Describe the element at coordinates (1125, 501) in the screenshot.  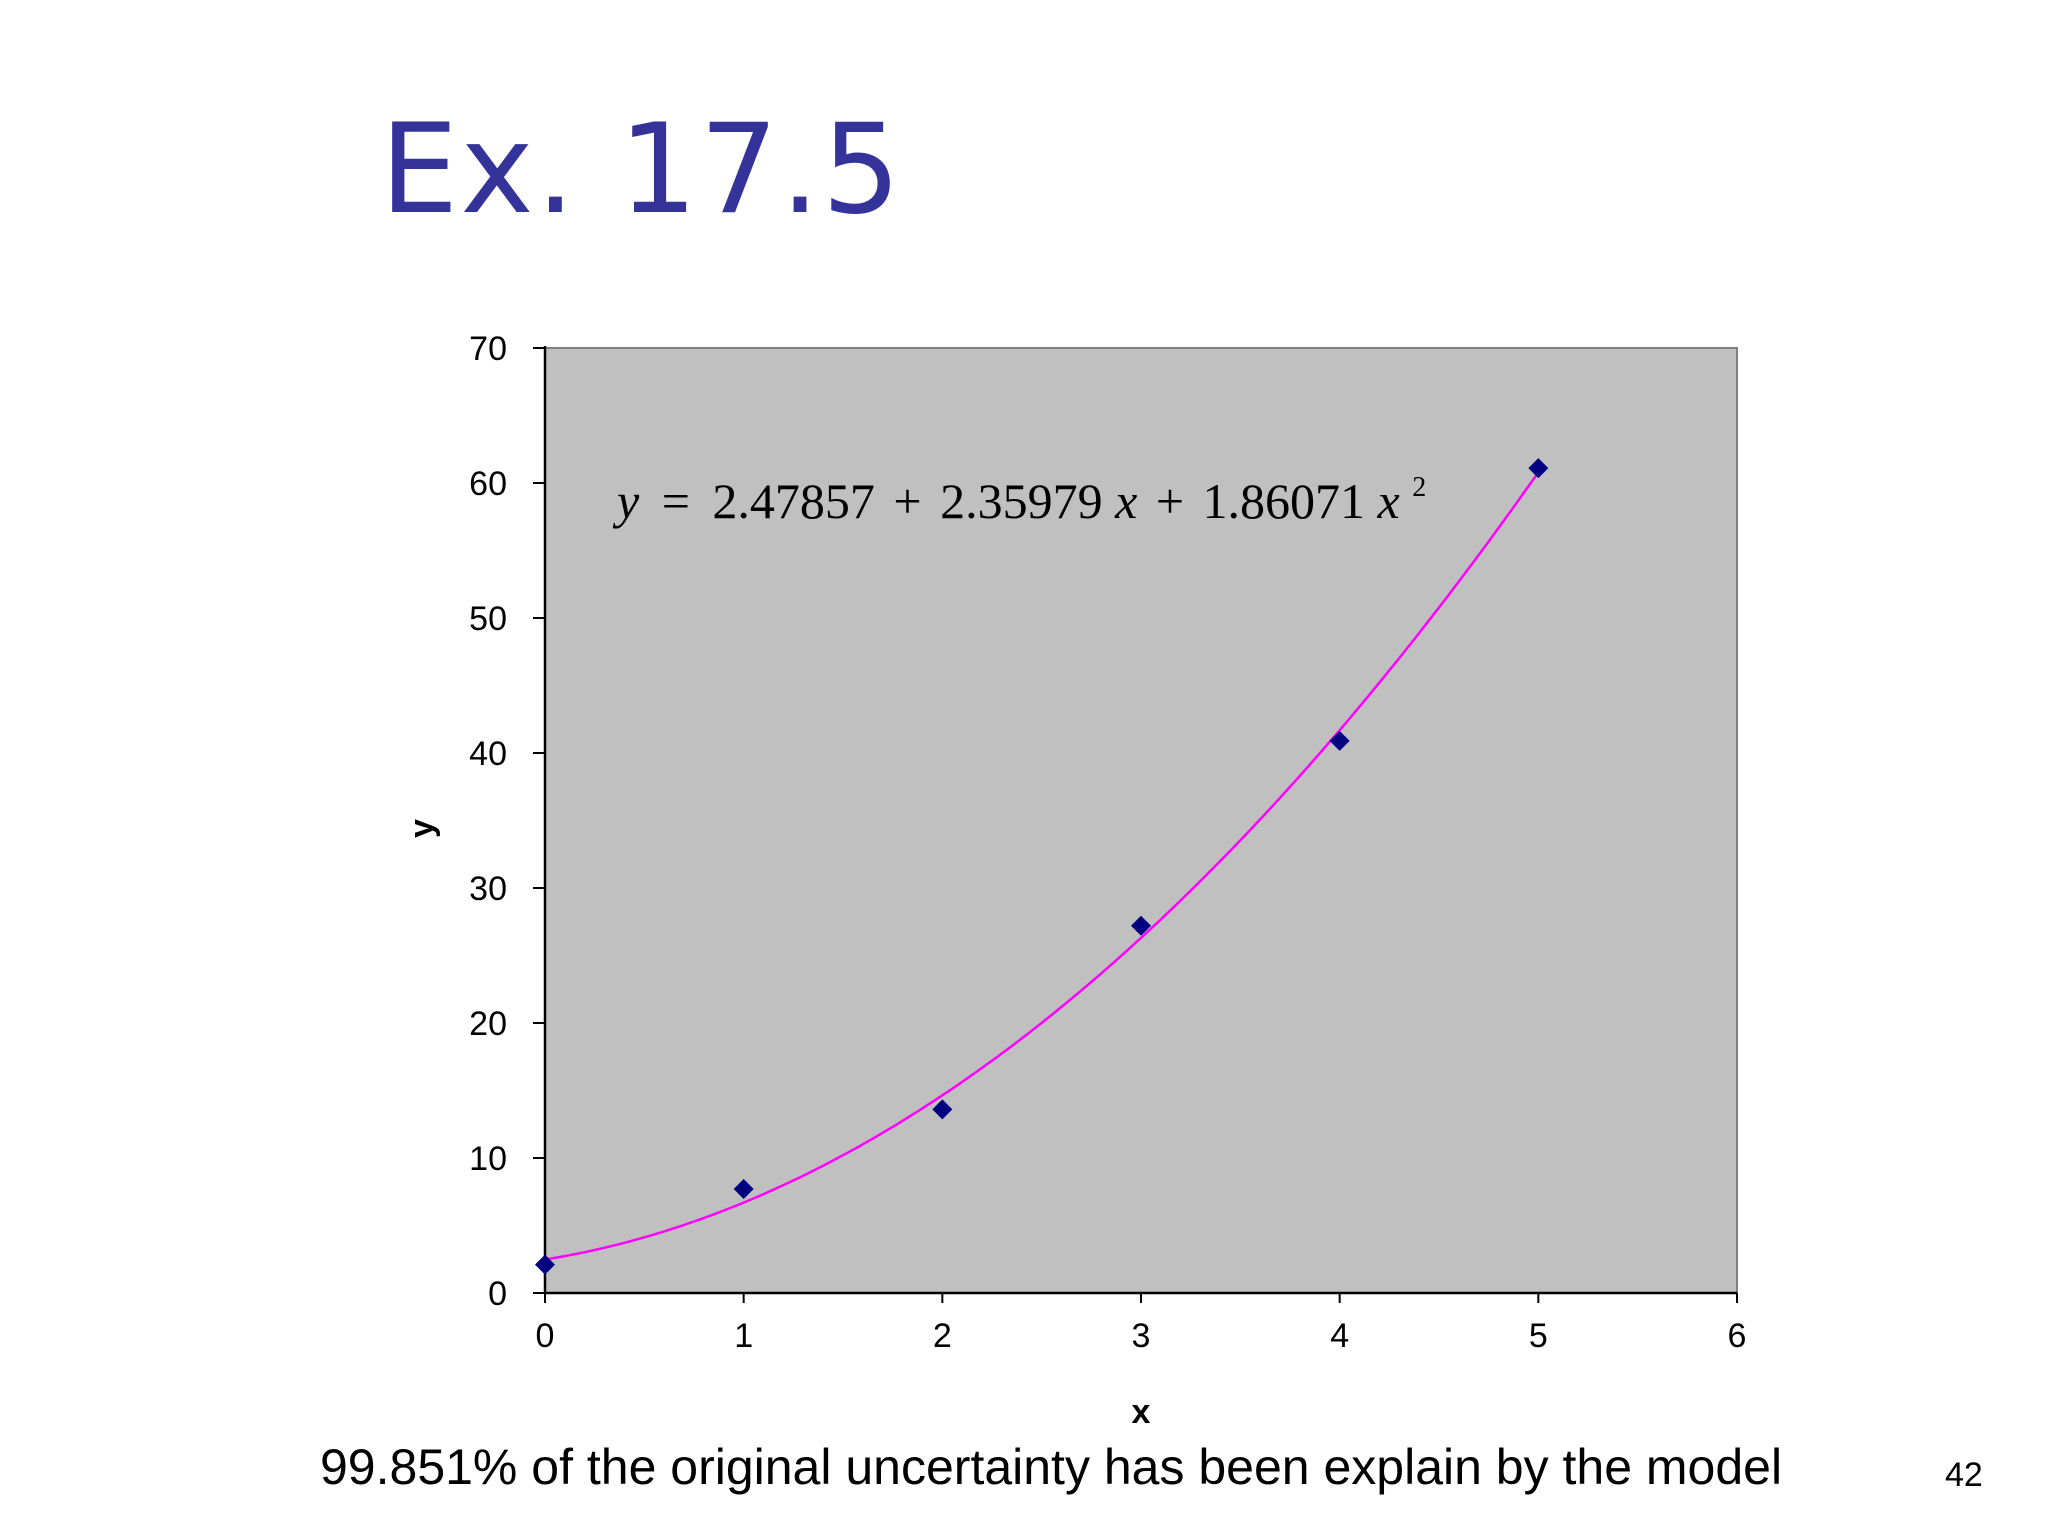
I see `eq-var1: x` at that location.